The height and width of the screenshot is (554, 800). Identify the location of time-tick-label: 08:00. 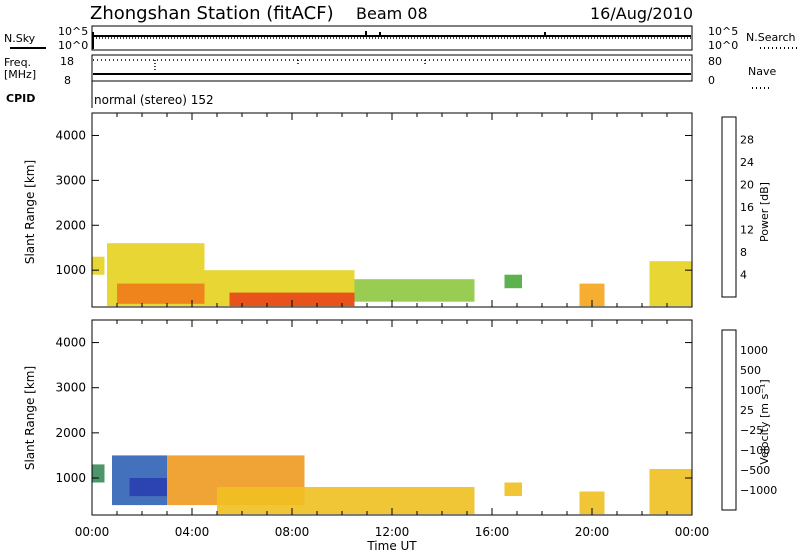
(292, 532).